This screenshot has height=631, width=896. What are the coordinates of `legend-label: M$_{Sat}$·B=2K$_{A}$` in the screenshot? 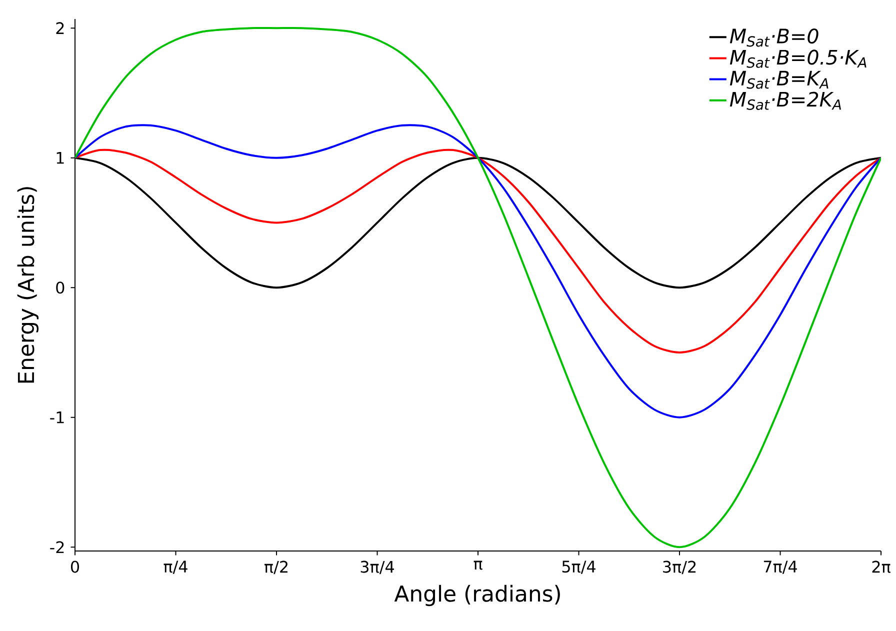 It's located at (785, 101).